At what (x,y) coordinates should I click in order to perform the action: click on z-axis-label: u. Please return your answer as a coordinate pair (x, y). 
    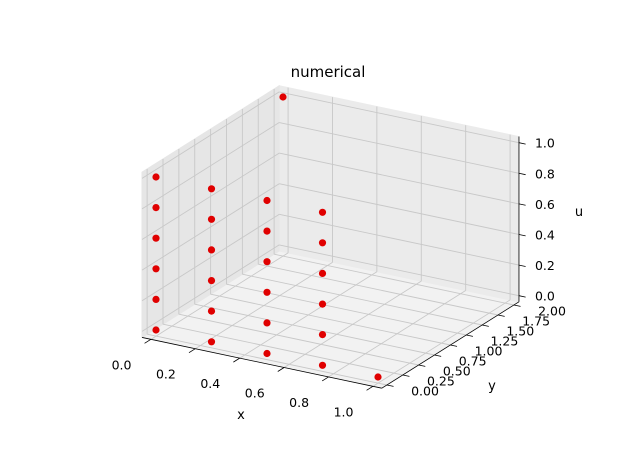
    Looking at the image, I should click on (579, 212).